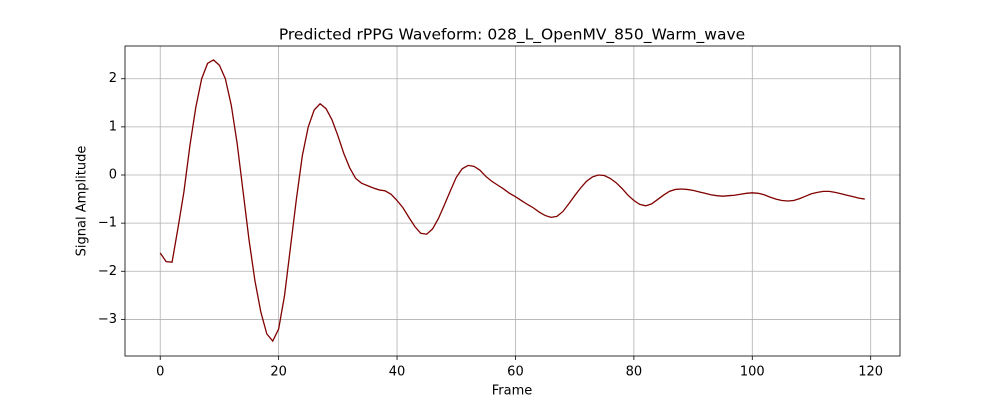 Image resolution: width=1000 pixels, height=404 pixels. I want to click on x-tick-label: 20, so click(278, 372).